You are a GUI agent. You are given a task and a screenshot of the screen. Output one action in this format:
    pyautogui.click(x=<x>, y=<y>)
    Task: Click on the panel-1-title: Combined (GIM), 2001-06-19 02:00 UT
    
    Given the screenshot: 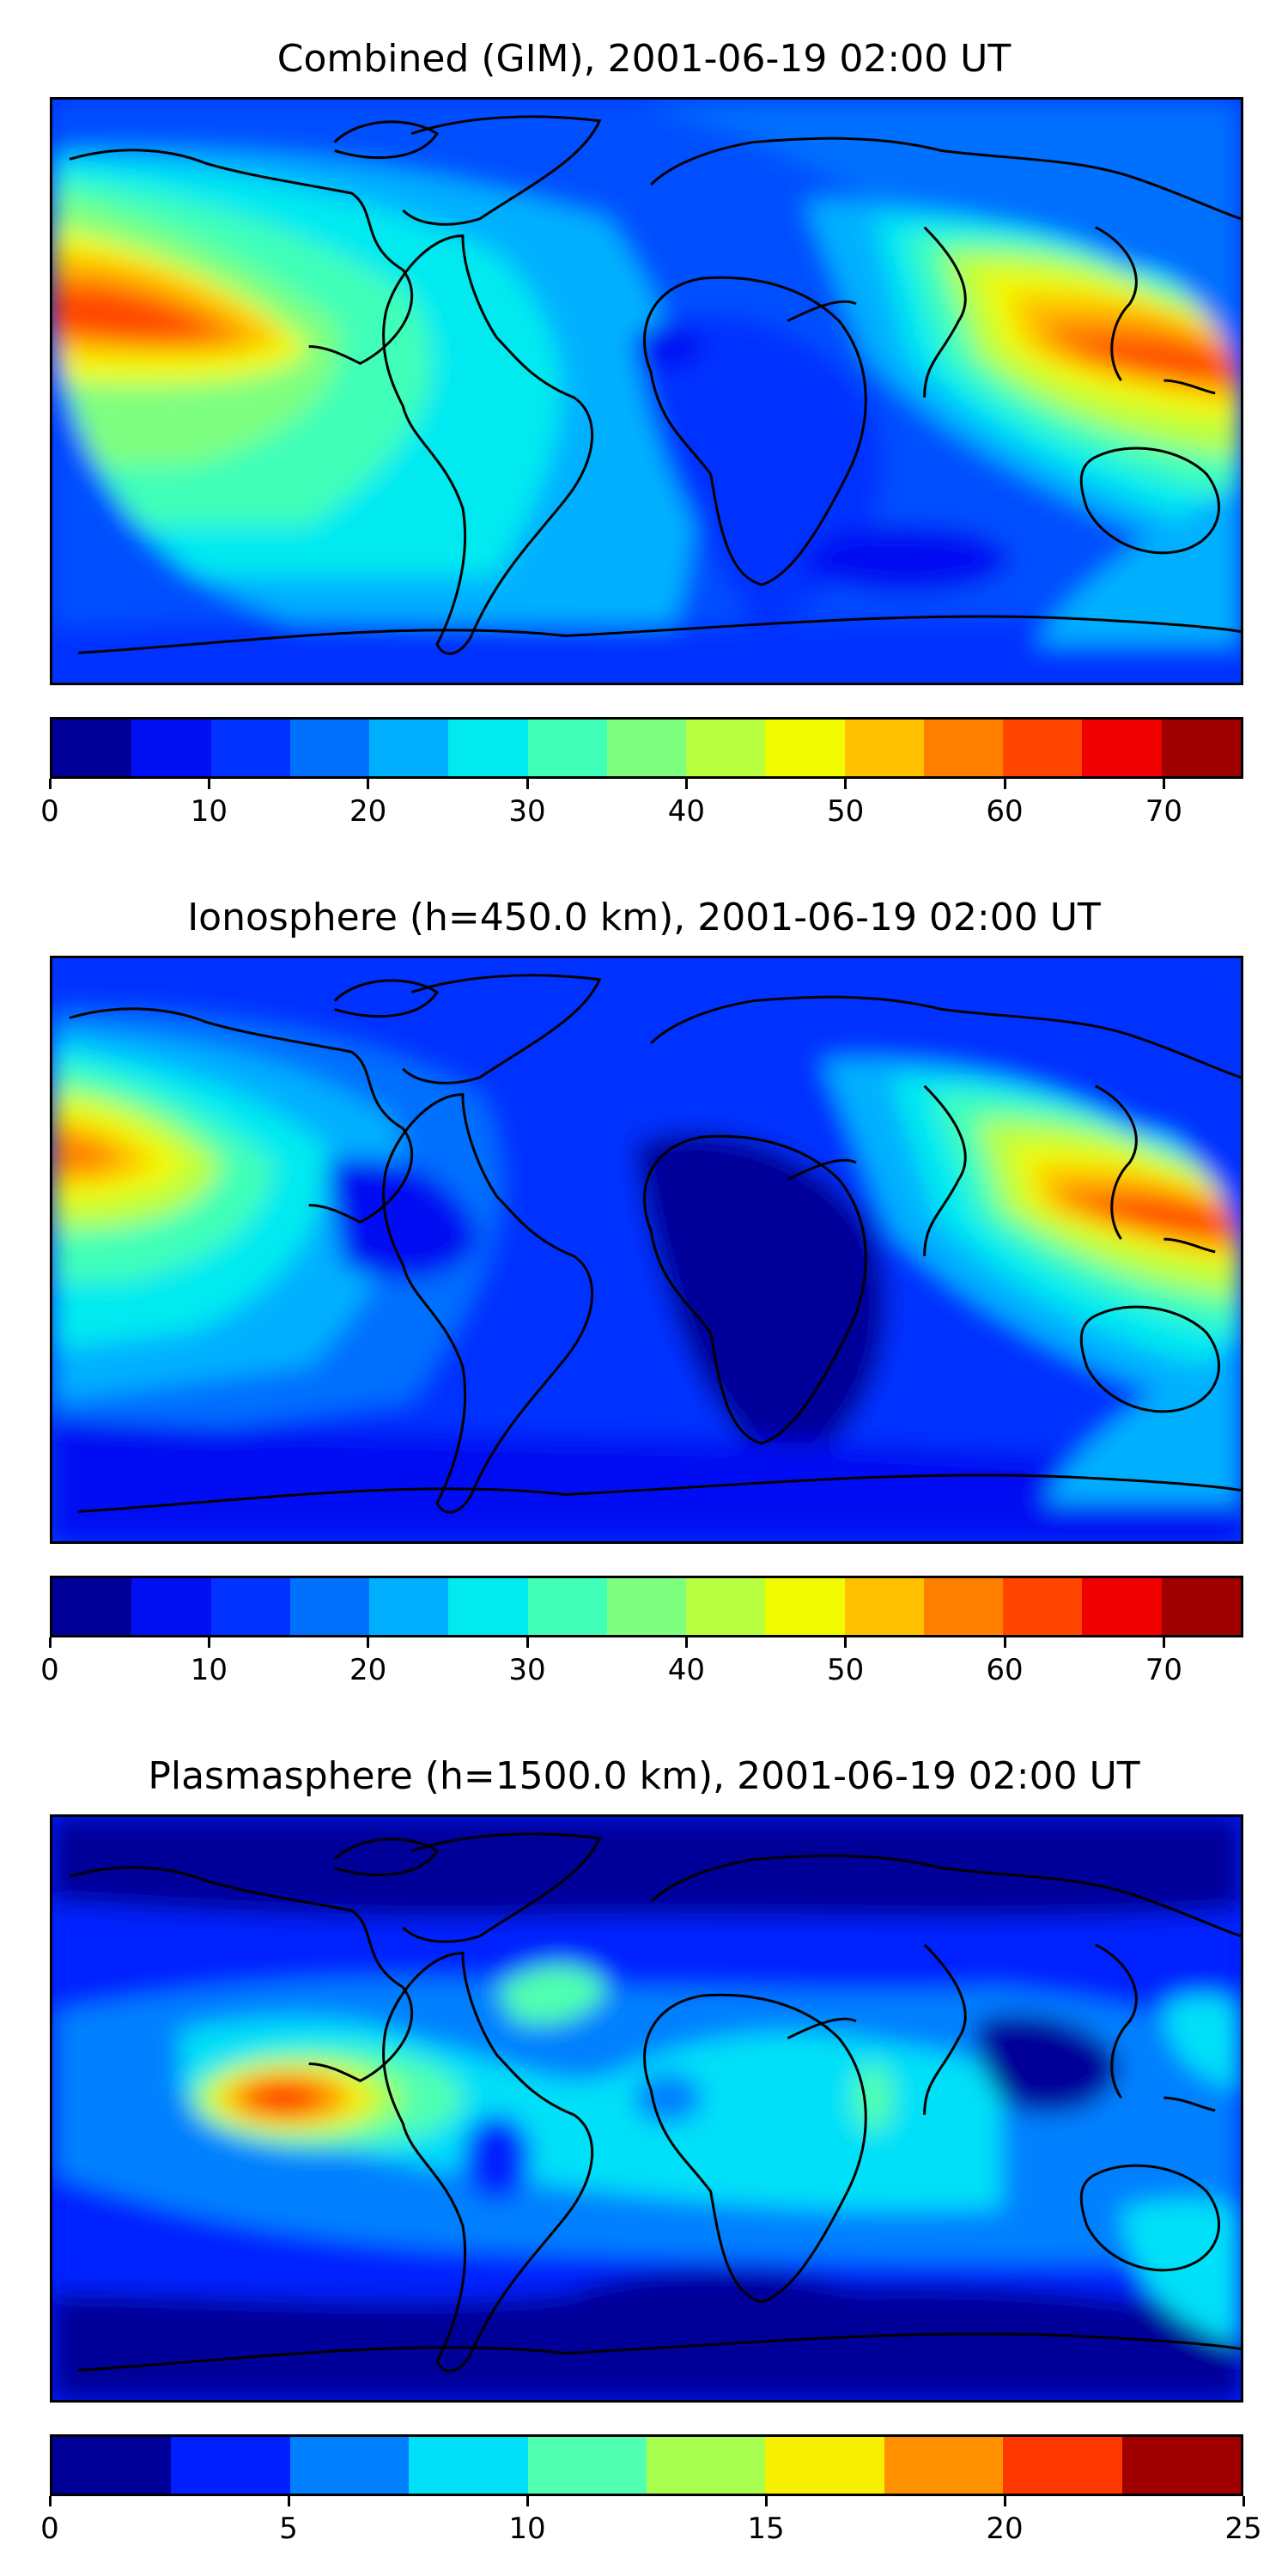 What is the action you would take?
    pyautogui.click(x=644, y=59)
    